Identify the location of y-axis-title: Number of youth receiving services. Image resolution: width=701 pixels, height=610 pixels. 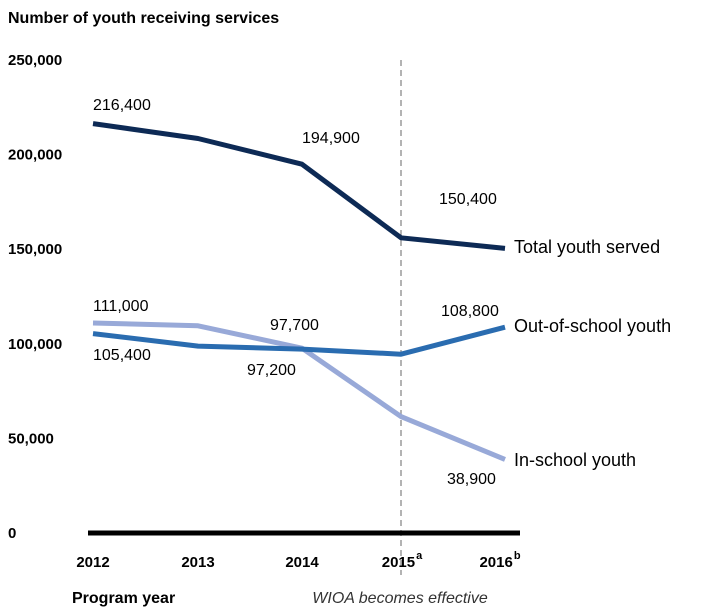
(143, 18).